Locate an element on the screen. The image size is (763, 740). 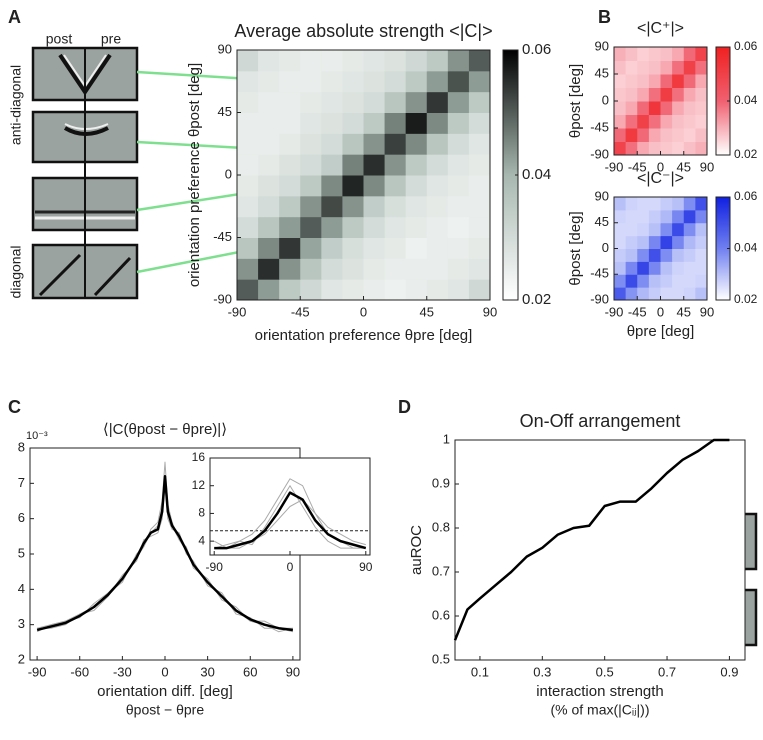
colorbar-tick-label: 0.04 is located at coordinates (746, 100).